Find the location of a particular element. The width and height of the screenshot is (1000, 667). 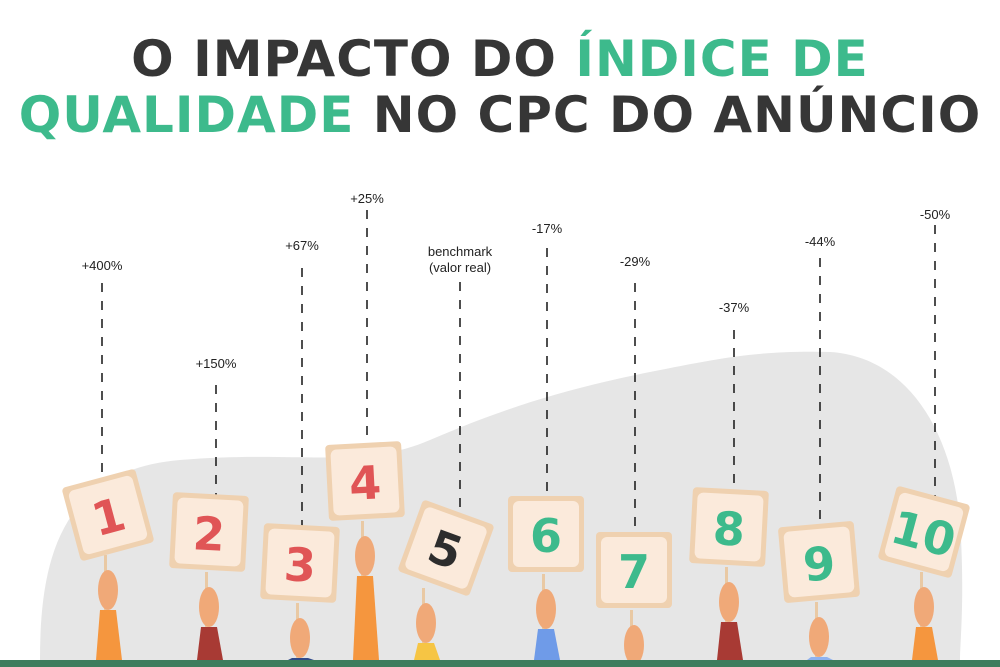

title-line-2: QUALIDADE NO CPC DO ANÚNCIO is located at coordinates (500, 115).